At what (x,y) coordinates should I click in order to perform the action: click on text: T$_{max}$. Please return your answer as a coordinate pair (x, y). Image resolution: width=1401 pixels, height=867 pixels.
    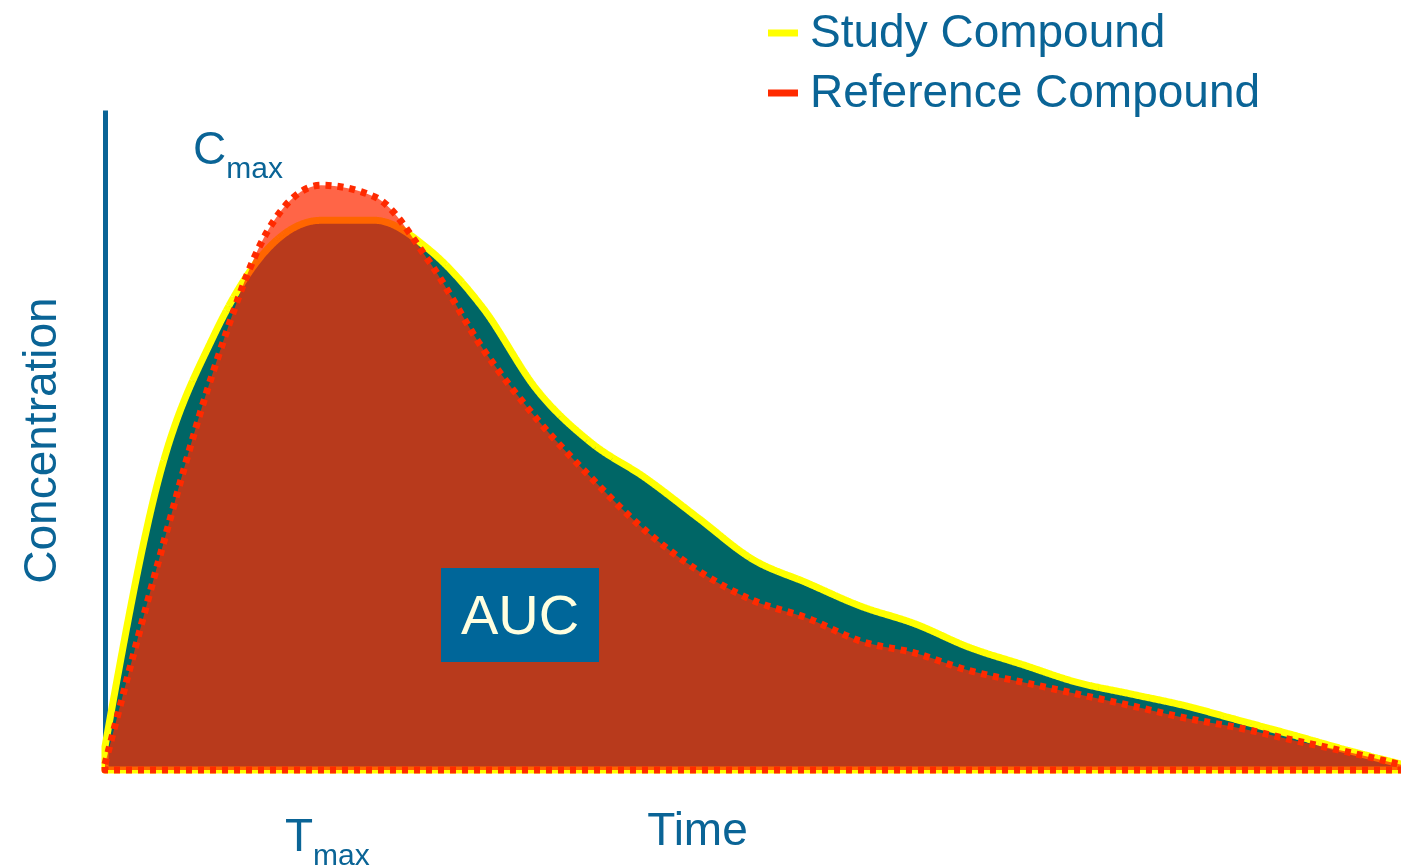
    Looking at the image, I should click on (327, 838).